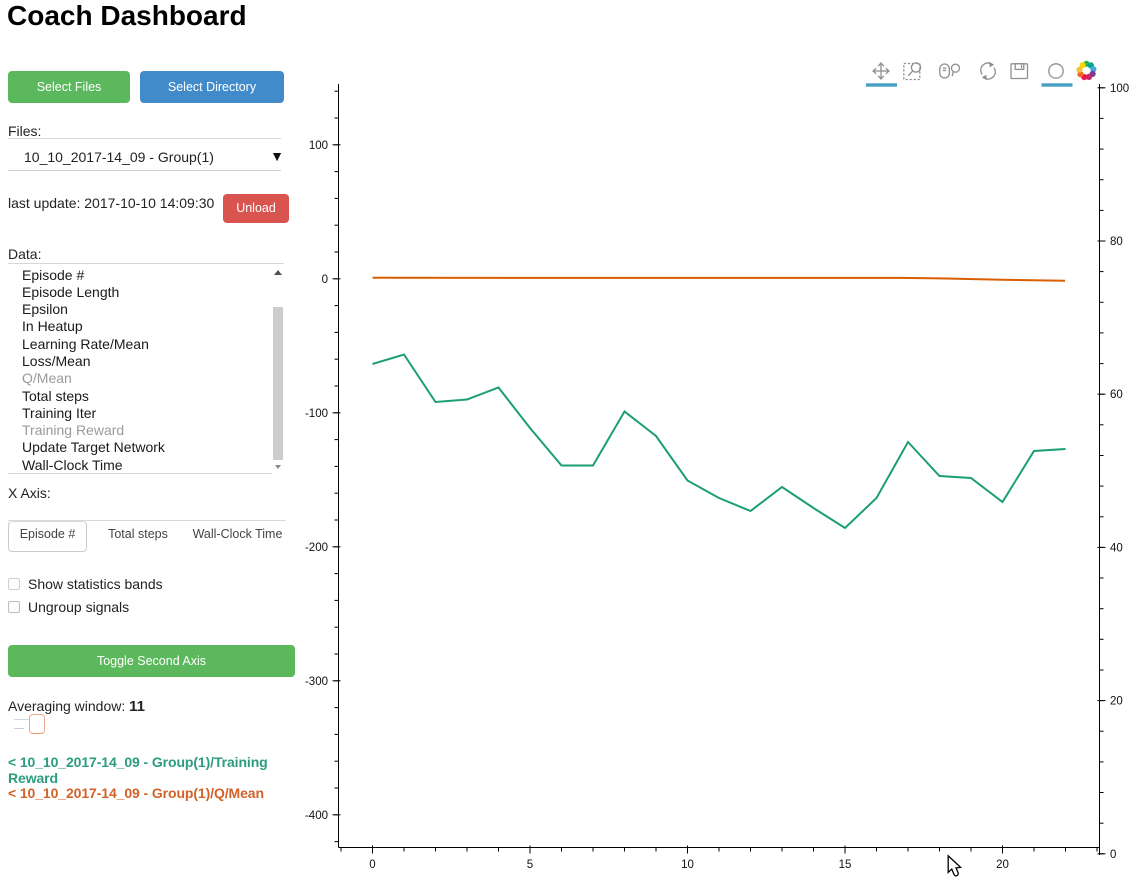 Image resolution: width=1142 pixels, height=881 pixels. I want to click on svg-text: -300, so click(316, 682).